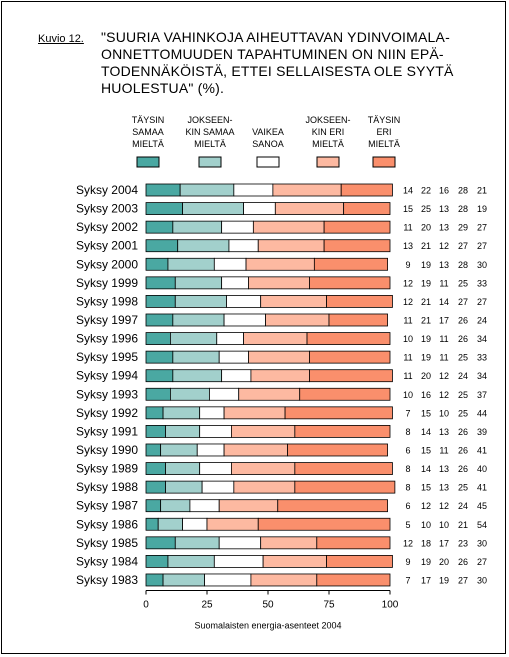  Describe the element at coordinates (407, 580) in the screenshot. I see `data-label: 7` at that location.